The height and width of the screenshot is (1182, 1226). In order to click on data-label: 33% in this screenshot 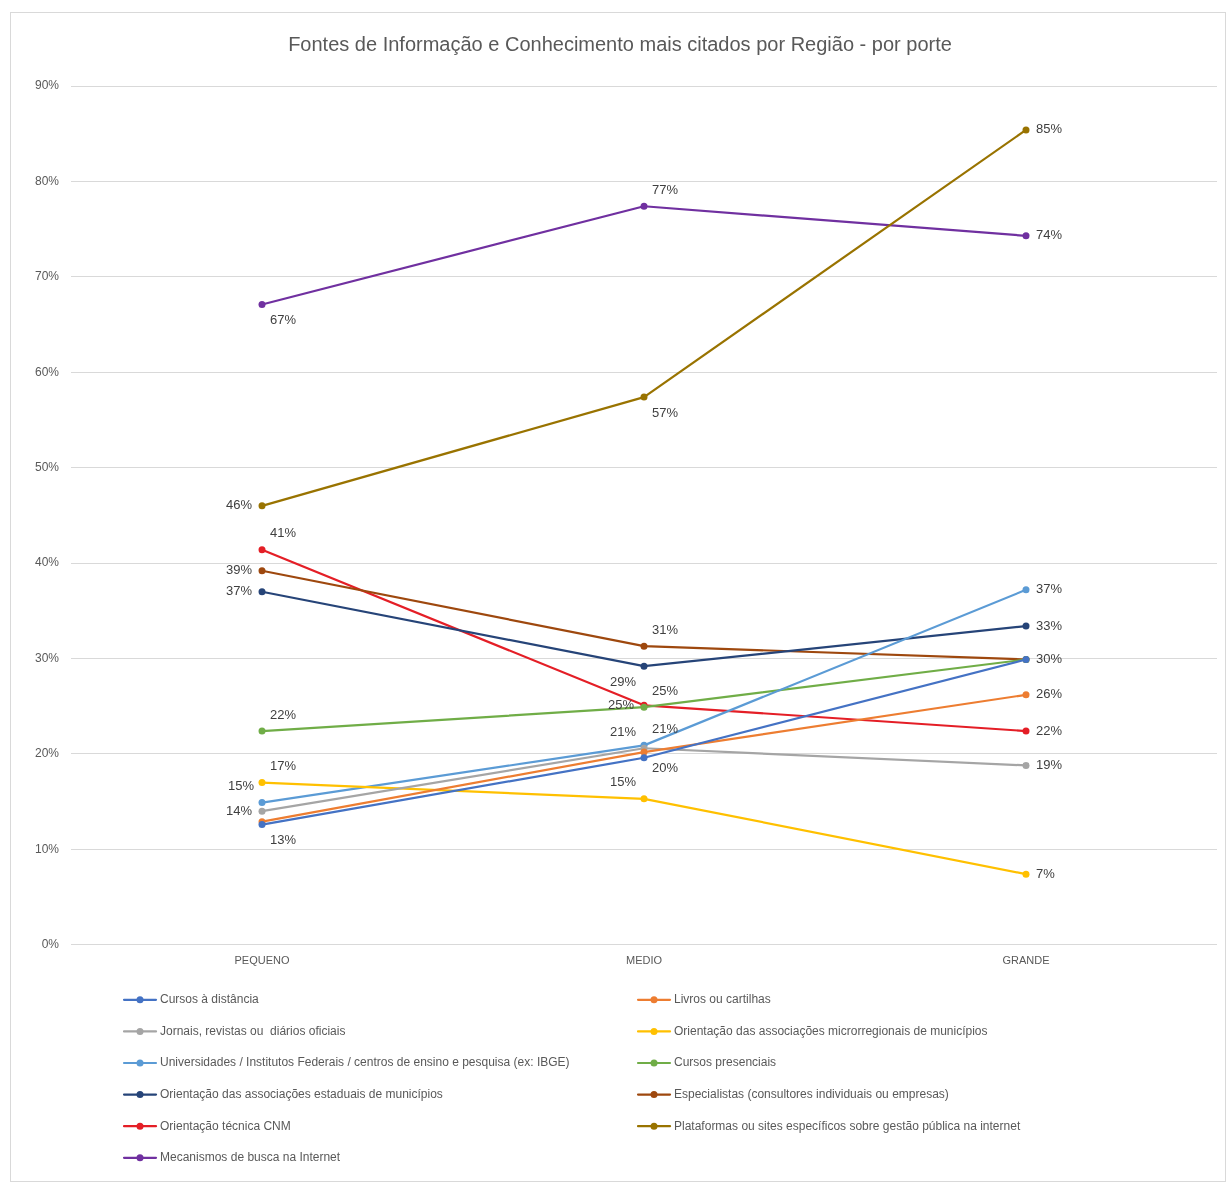, I will do `click(1049, 625)`.